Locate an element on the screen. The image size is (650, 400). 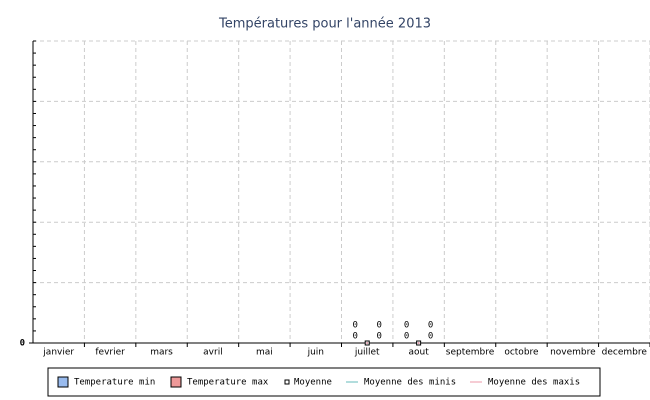
legend-box is located at coordinates (324, 382).